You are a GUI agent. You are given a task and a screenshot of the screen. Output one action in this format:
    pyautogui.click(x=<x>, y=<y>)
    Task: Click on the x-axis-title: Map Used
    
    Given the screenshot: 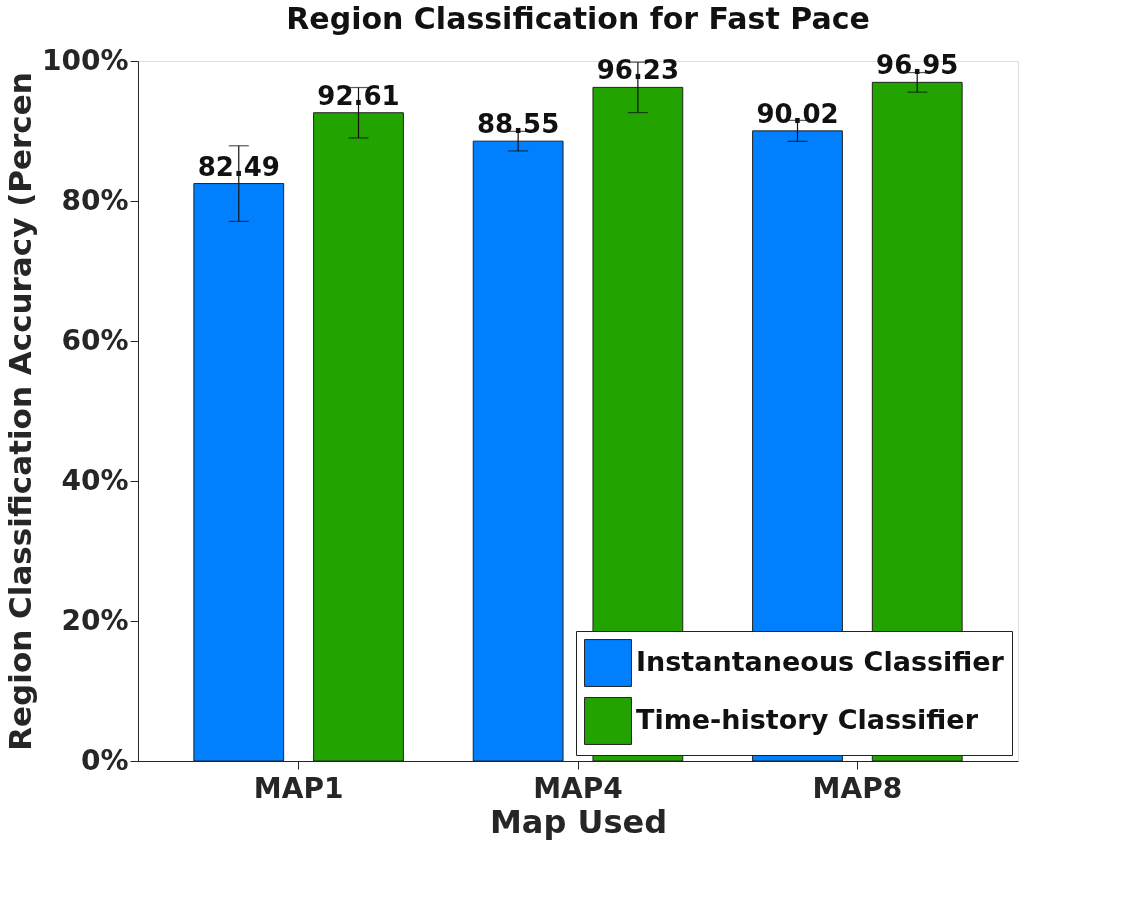 What is the action you would take?
    pyautogui.click(x=578, y=821)
    